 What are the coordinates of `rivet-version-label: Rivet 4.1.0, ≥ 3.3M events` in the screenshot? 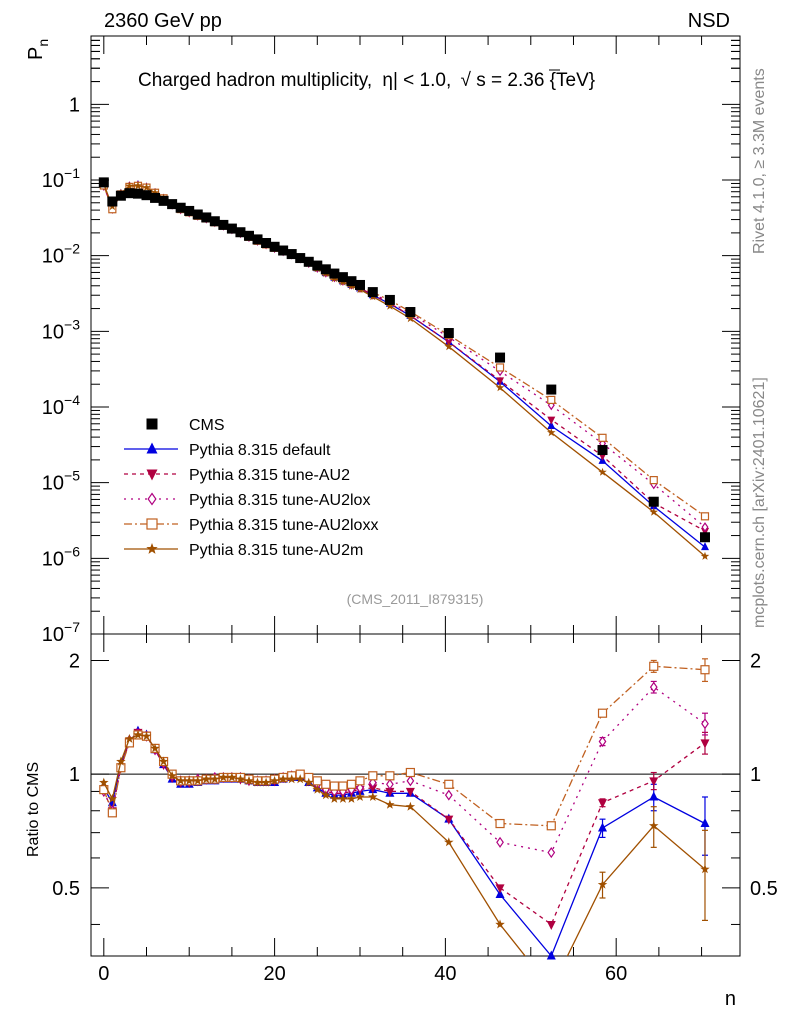 It's located at (759, 161).